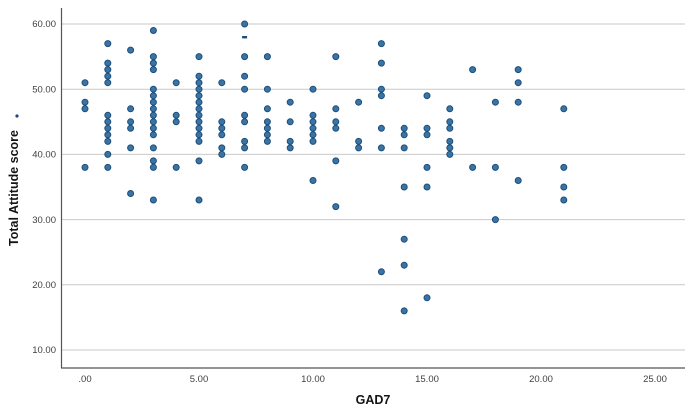 The image size is (687, 415). I want to click on y-tick-label: 20.00, so click(44, 285).